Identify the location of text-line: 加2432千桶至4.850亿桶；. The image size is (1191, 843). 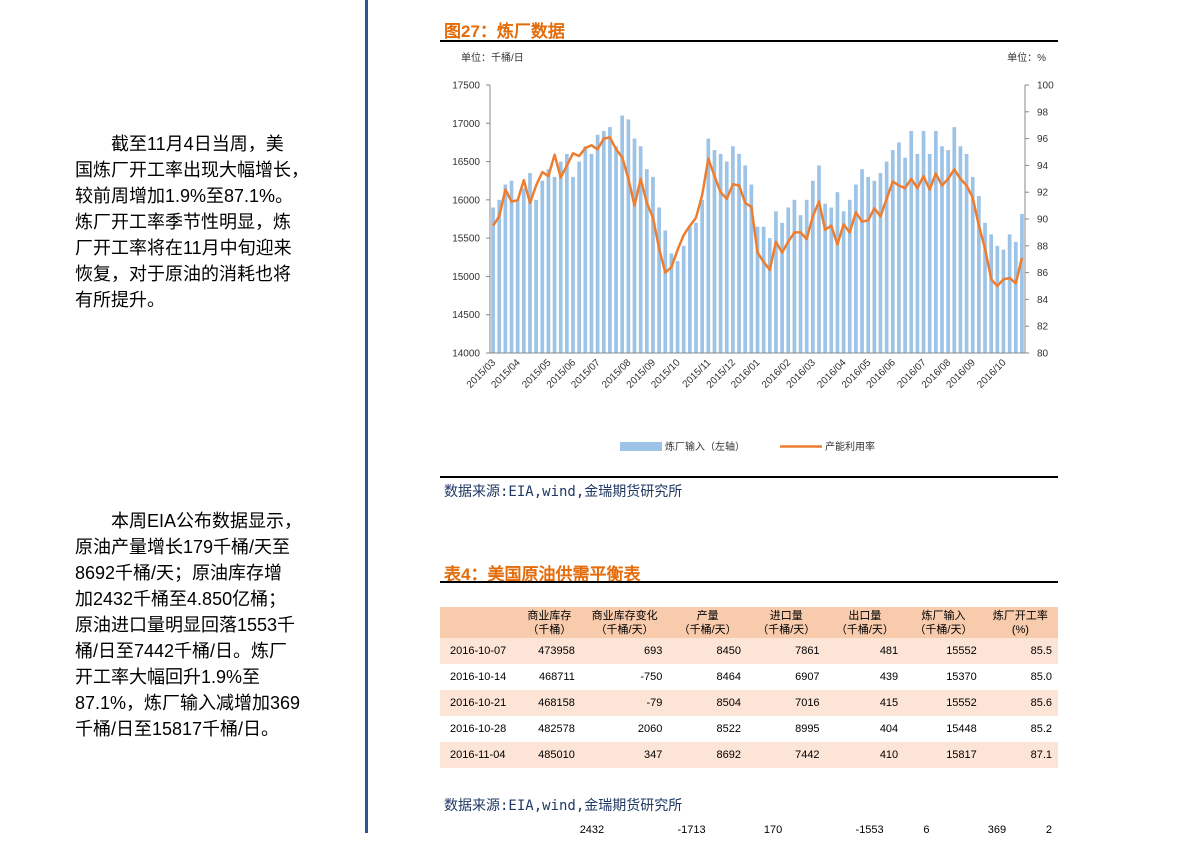
(181, 599).